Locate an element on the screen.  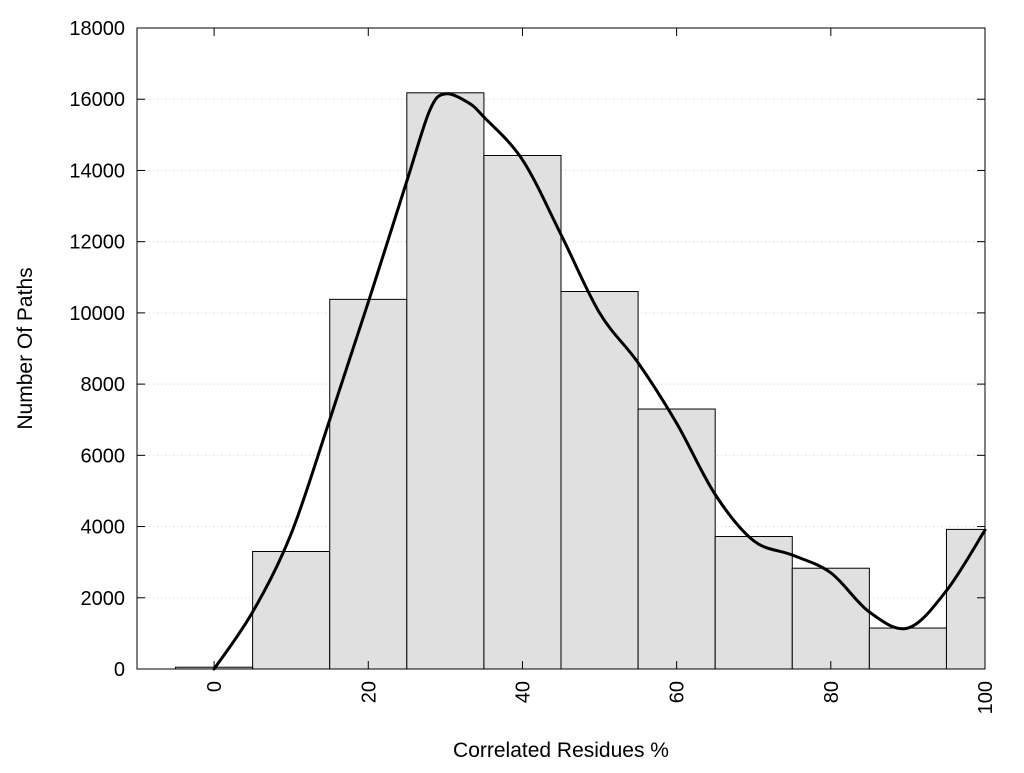
y-tick-label: 6000 is located at coordinates (103, 456).